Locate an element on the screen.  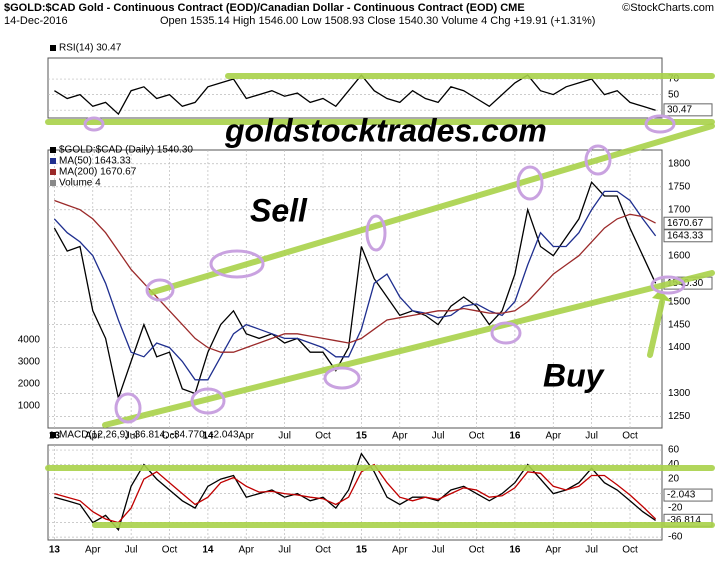
arrow is located at coordinates (656, 328).